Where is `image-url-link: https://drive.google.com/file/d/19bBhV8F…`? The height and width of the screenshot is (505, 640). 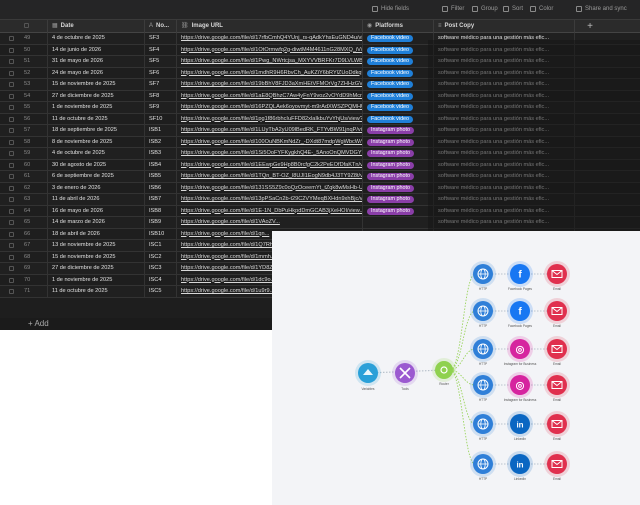
image-url-link: https://drive.google.com/file/d/19bBhV8F… is located at coordinates (270, 84).